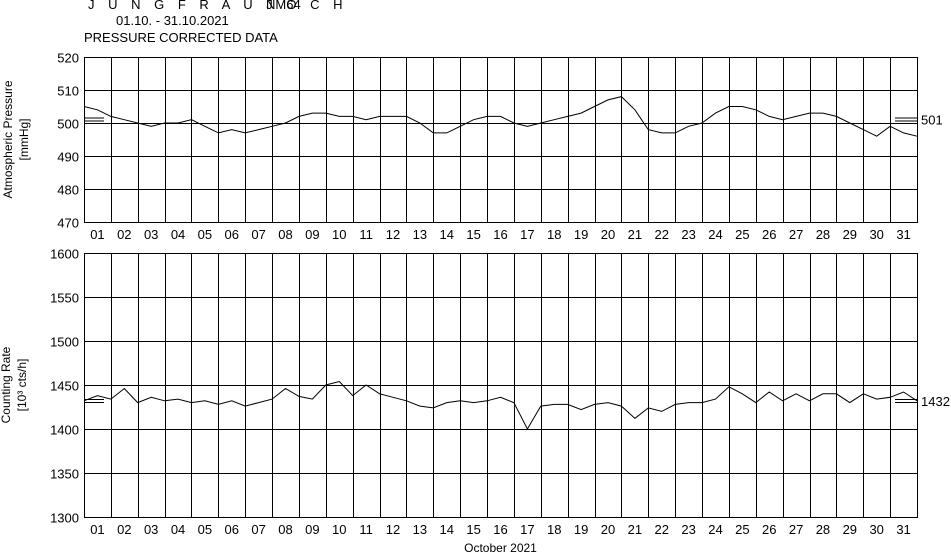 This screenshot has width=951, height=553. I want to click on y-tick-label: 1500, so click(64, 342).